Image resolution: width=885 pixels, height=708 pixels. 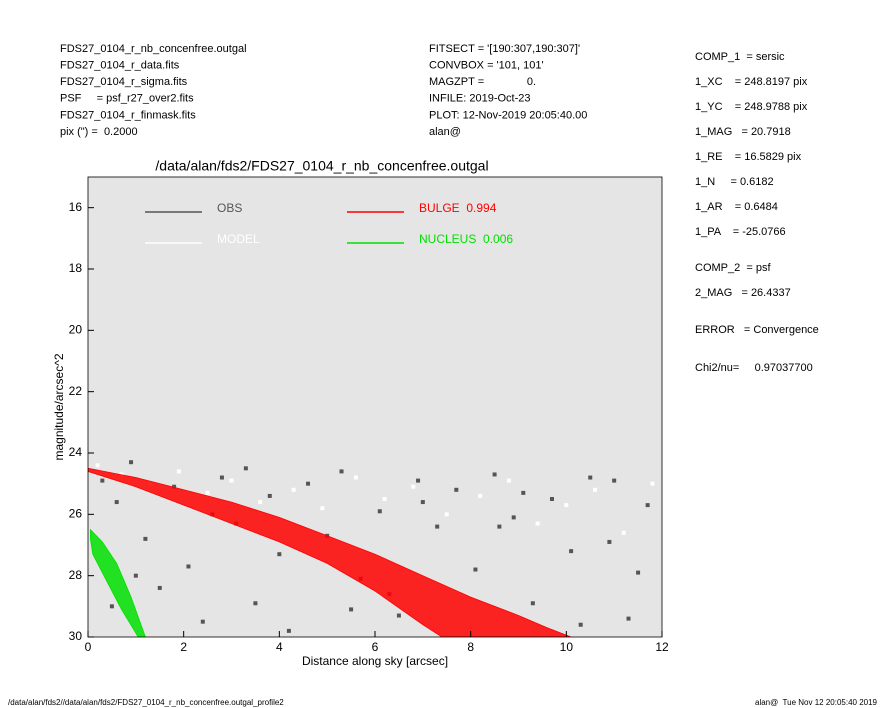 What do you see at coordinates (567, 647) in the screenshot?
I see `x-tick-label: 10` at bounding box center [567, 647].